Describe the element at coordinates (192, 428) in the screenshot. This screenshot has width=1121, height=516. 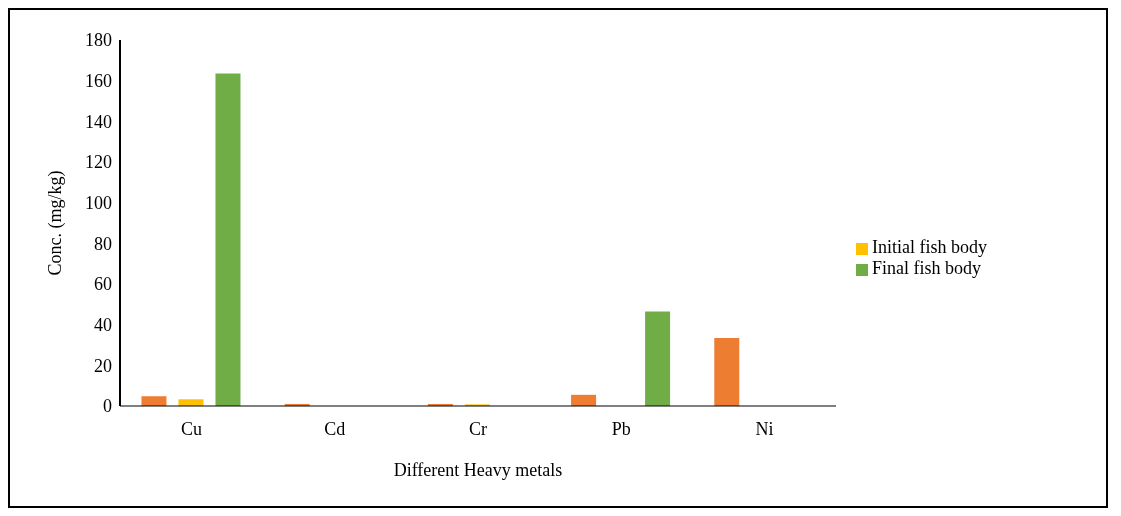
I see `x-tick-label: Cu` at that location.